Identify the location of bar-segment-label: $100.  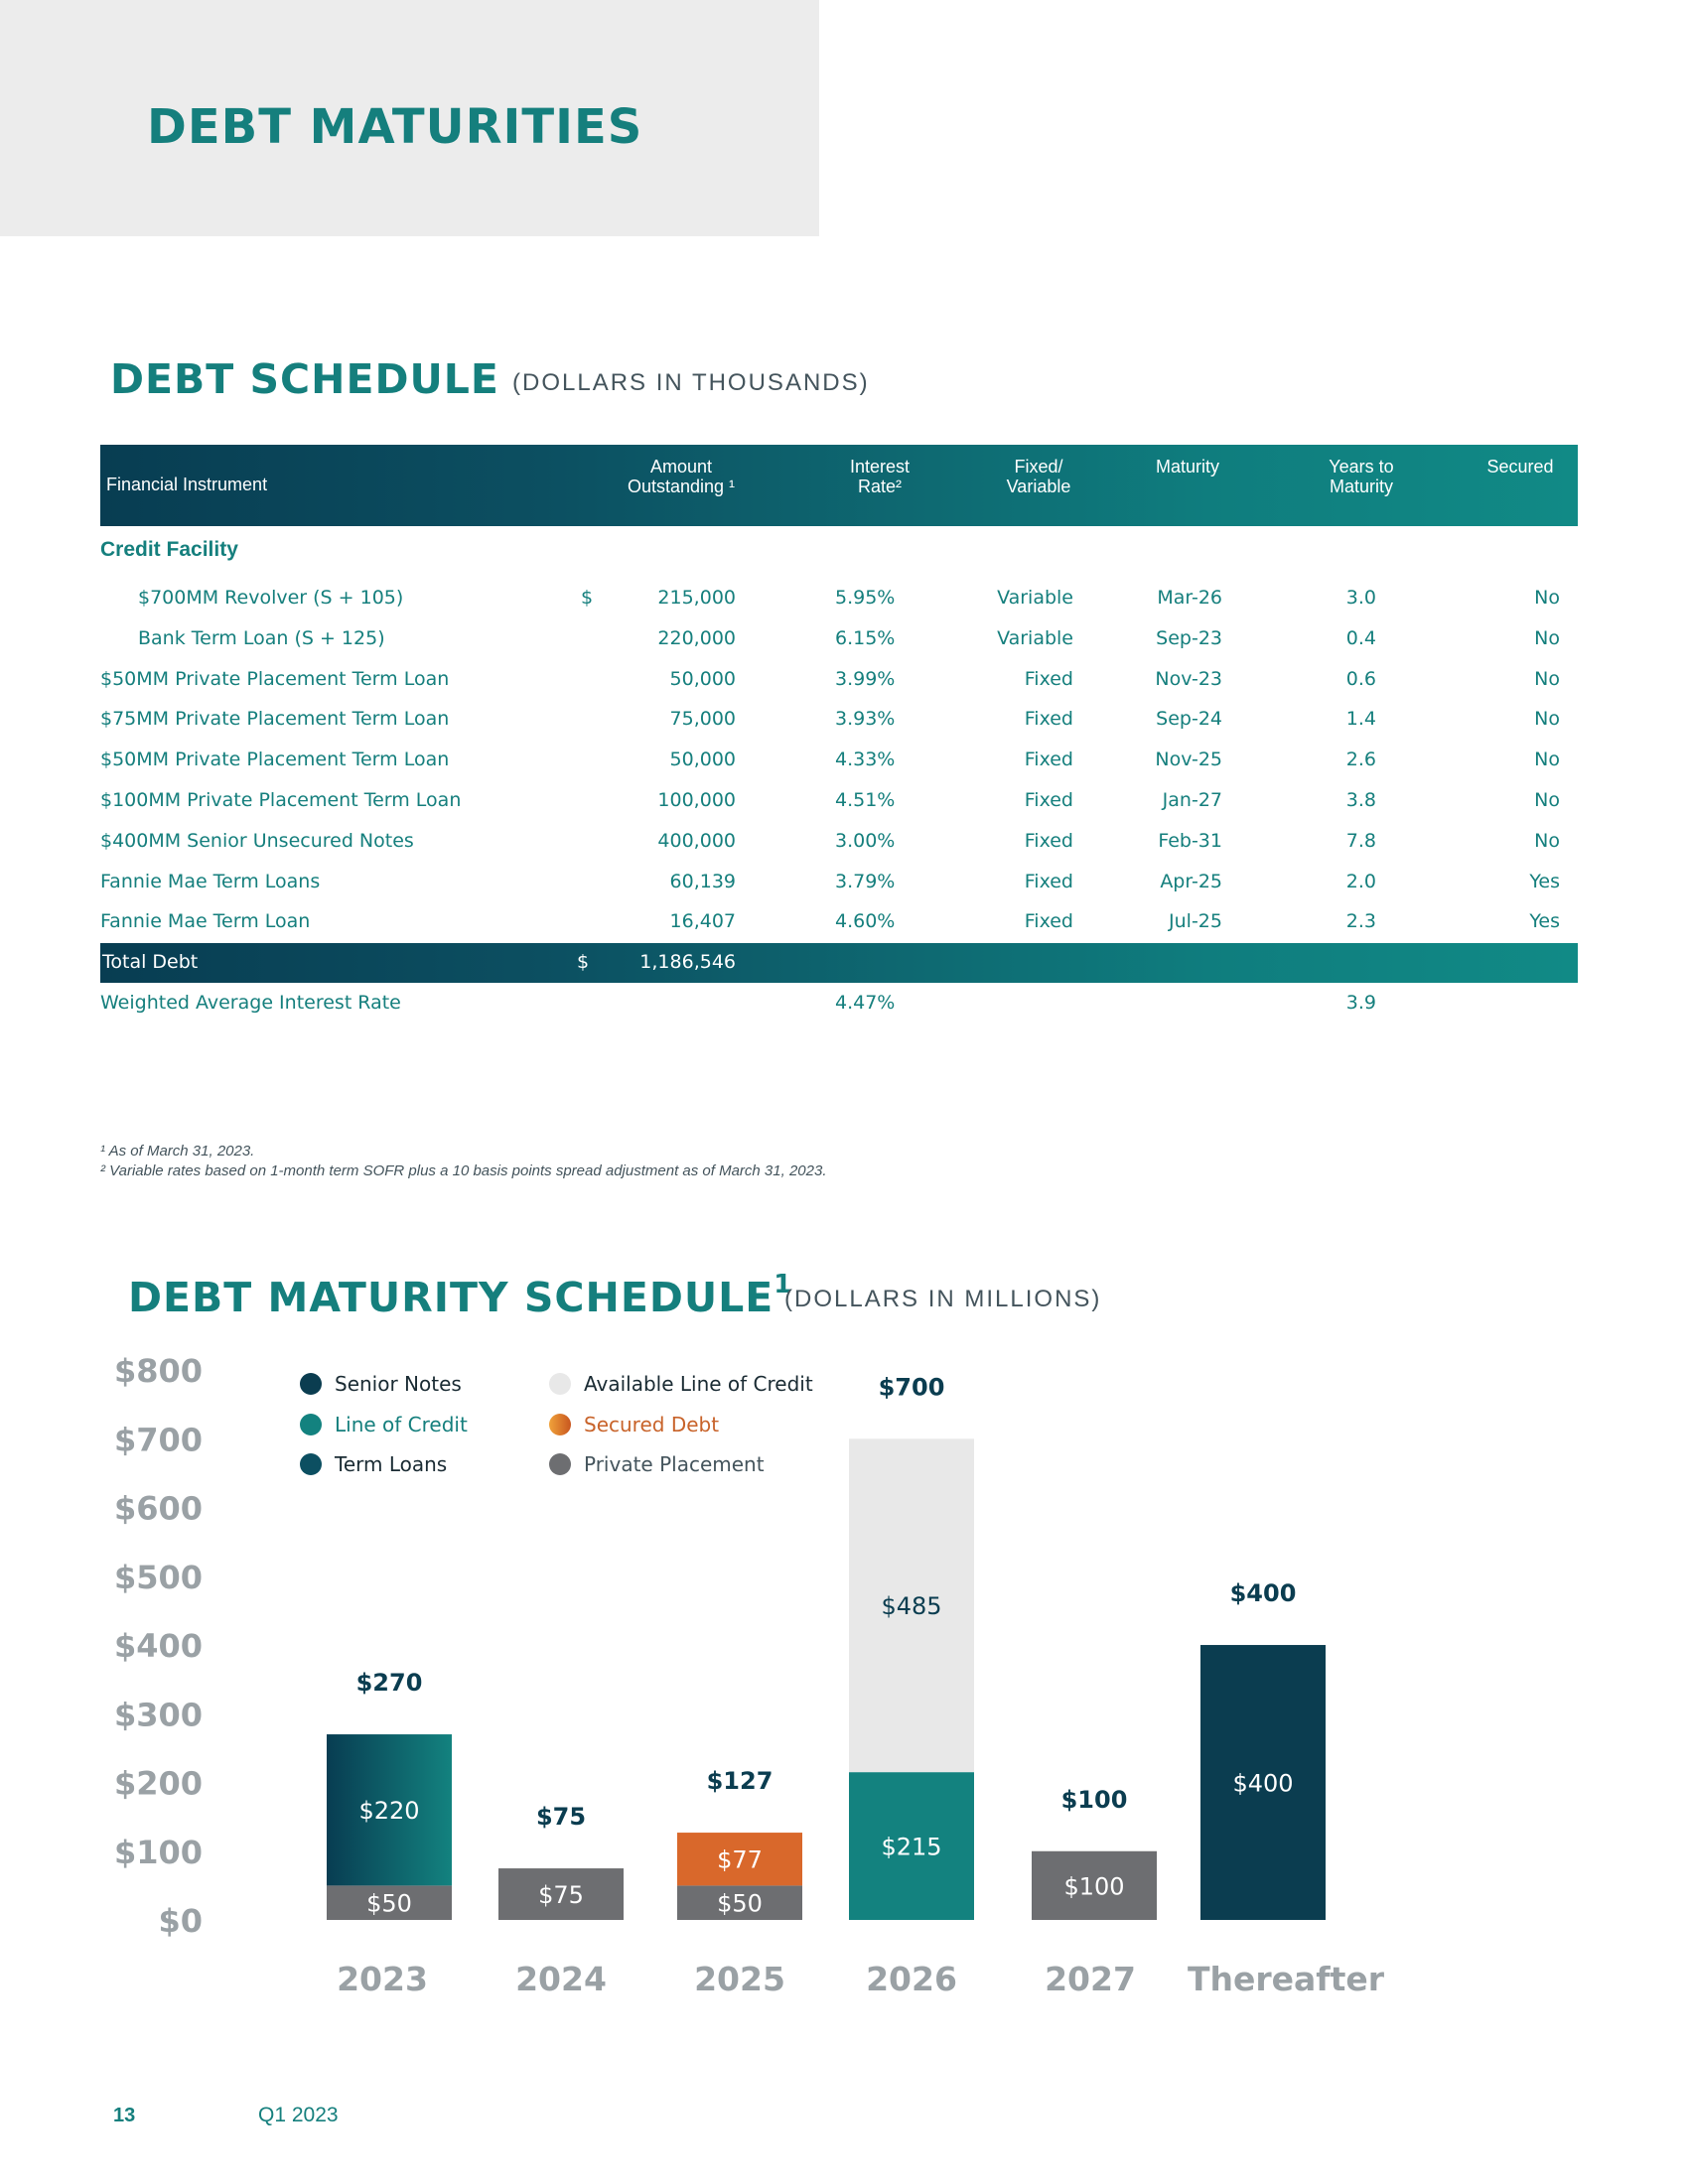
(1093, 1886).